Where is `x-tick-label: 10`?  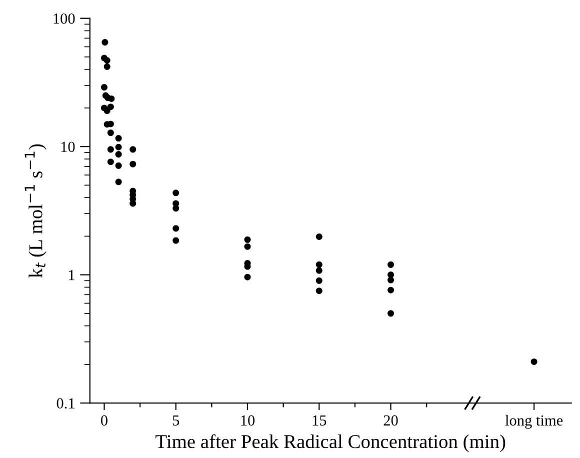 x-tick-label: 10 is located at coordinates (248, 420).